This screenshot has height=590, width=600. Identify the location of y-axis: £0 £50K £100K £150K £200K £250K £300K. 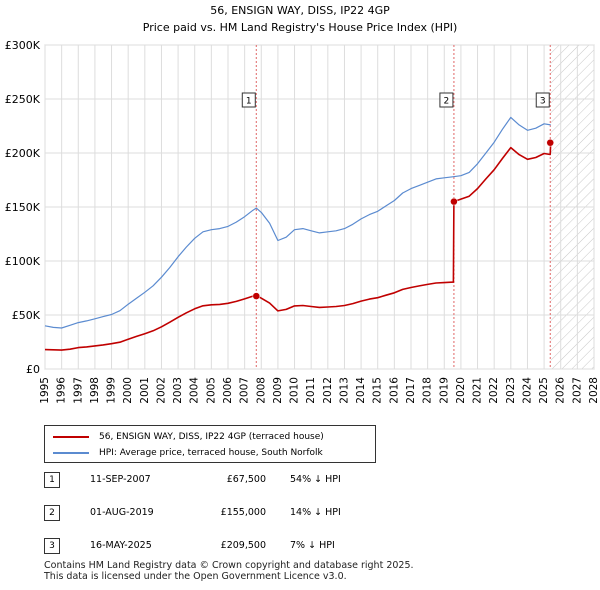
(23, 207).